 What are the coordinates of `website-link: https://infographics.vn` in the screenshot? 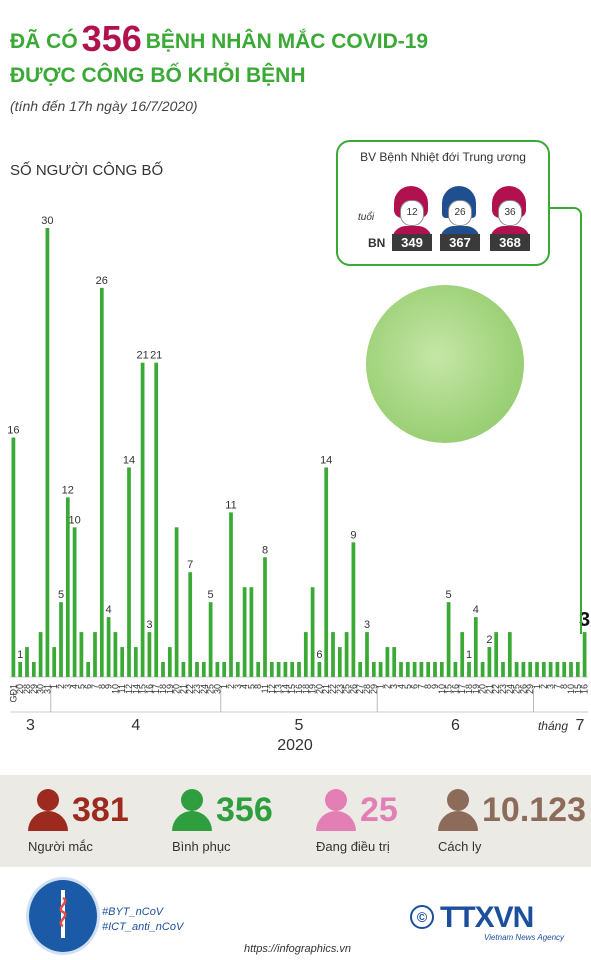 It's located at (298, 949).